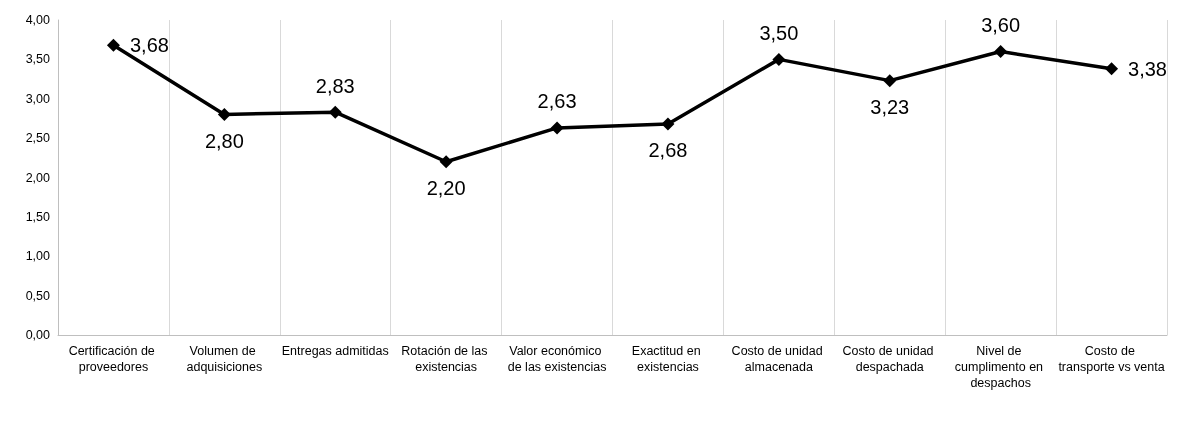 The height and width of the screenshot is (421, 1195). Describe the element at coordinates (890, 107) in the screenshot. I see `data-label: 3,23` at that location.